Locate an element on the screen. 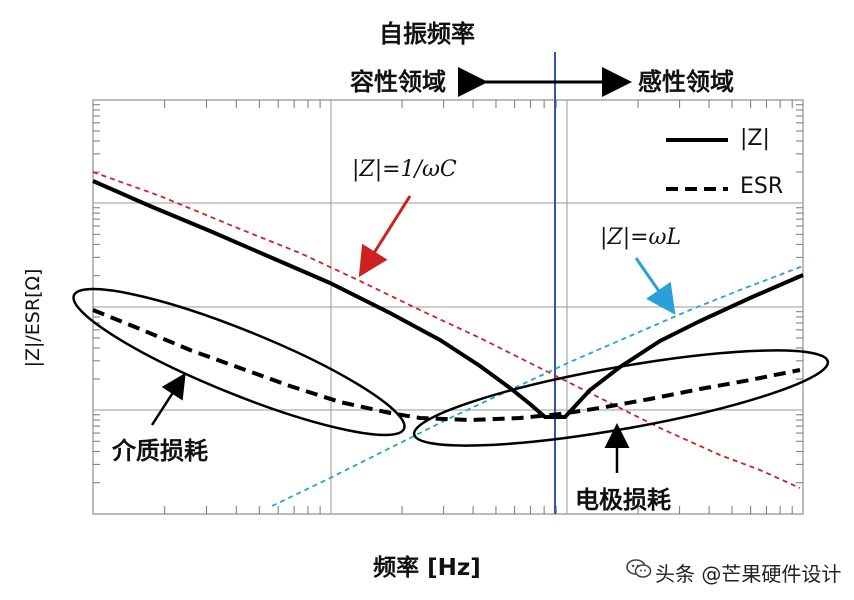 The image size is (854, 600). inductive-eq-pointer is located at coordinates (655, 286).